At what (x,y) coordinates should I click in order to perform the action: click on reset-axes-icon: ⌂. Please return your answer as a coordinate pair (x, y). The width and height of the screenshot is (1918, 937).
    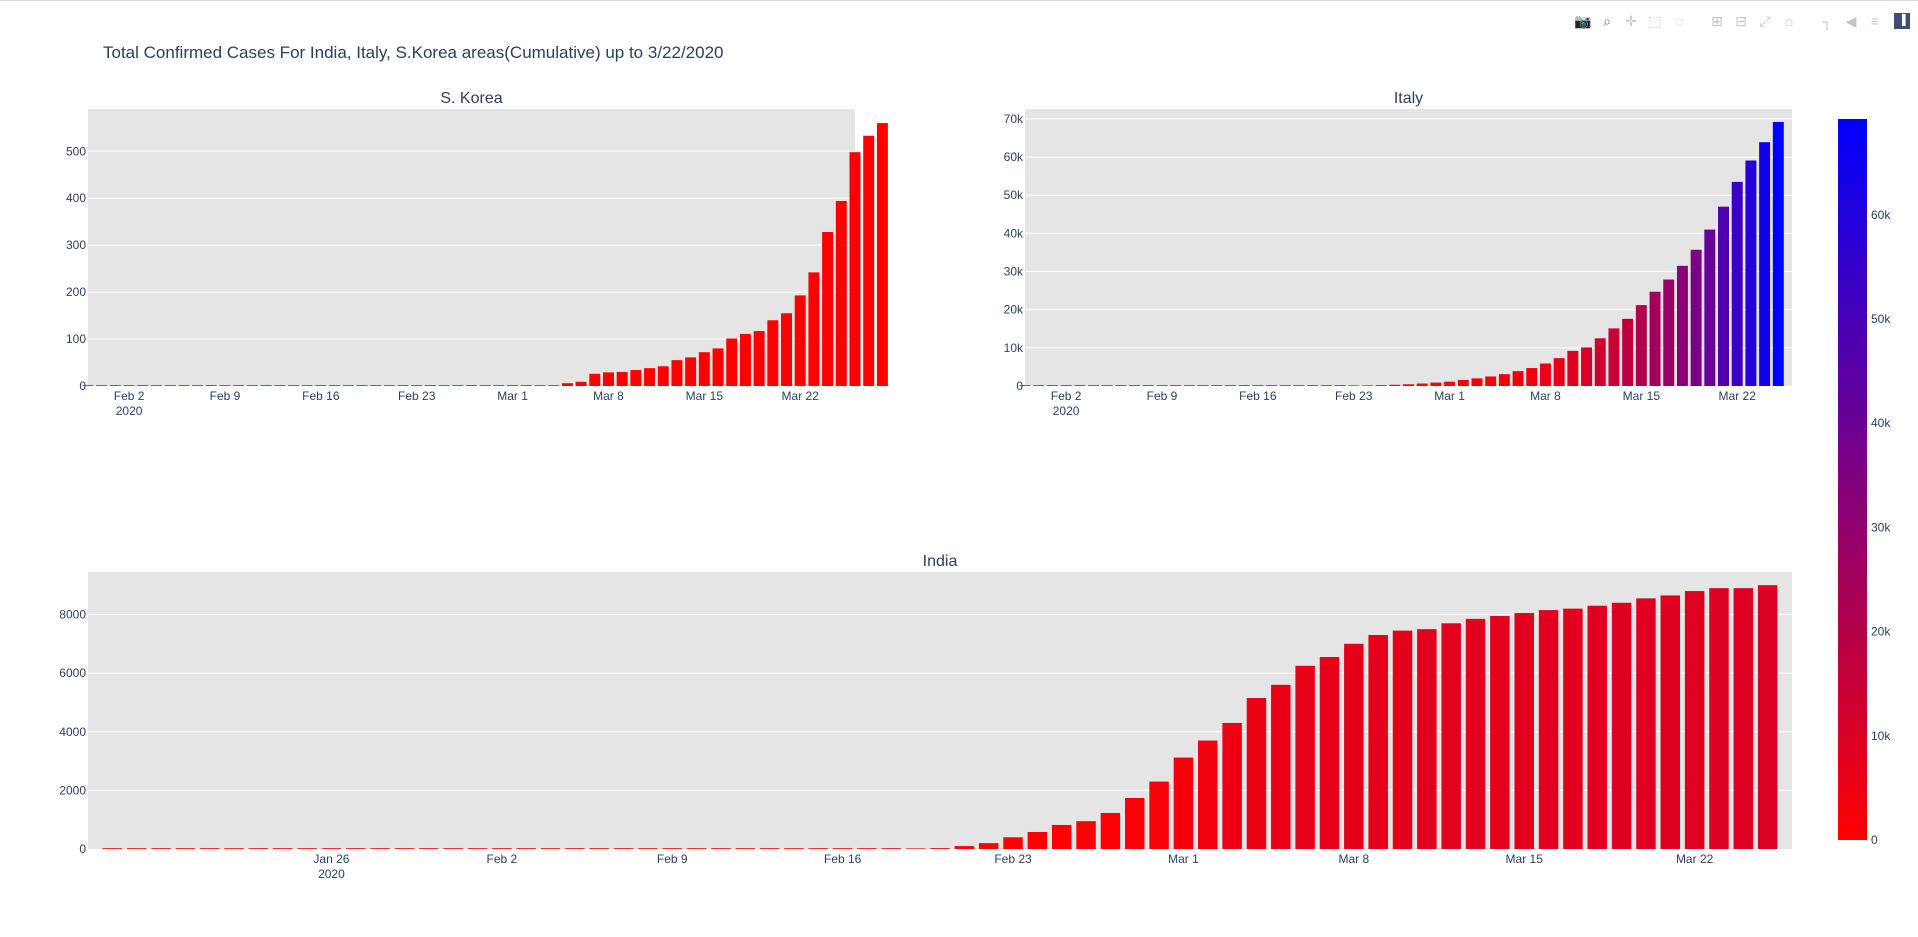
    Looking at the image, I should click on (1789, 21).